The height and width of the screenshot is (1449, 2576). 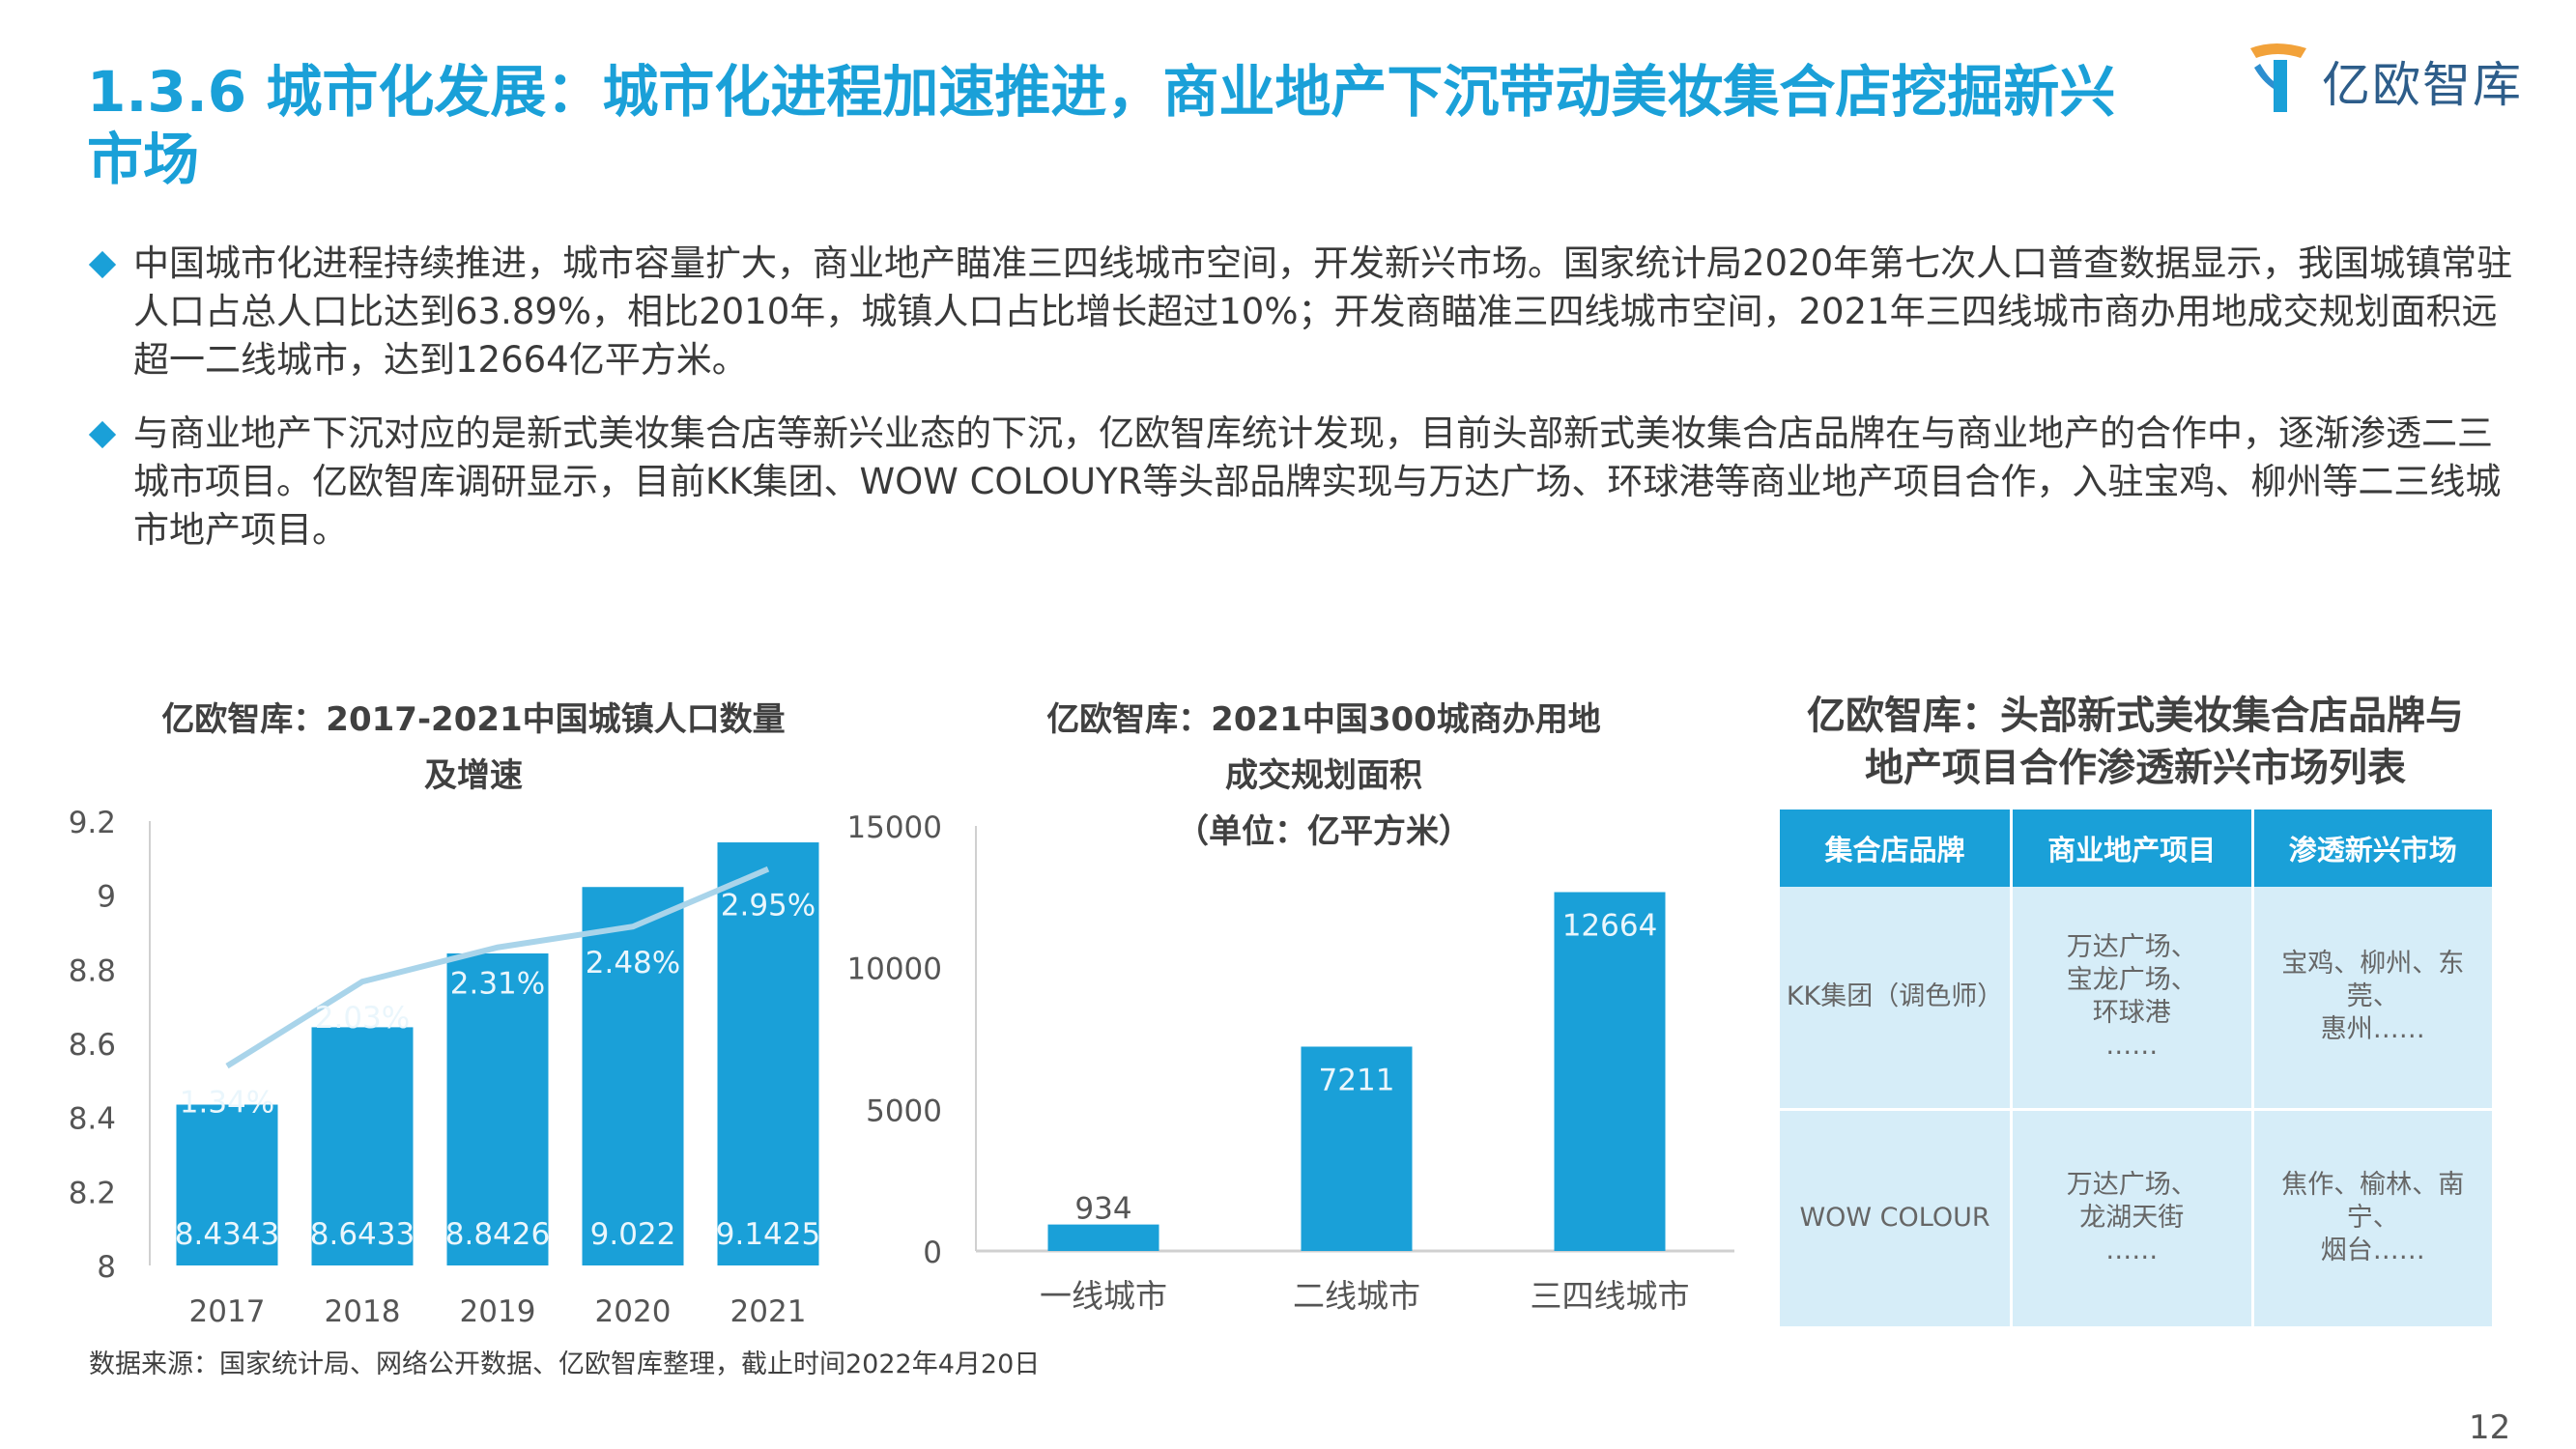 What do you see at coordinates (933, 1253) in the screenshot?
I see `y-tick-label: 0` at bounding box center [933, 1253].